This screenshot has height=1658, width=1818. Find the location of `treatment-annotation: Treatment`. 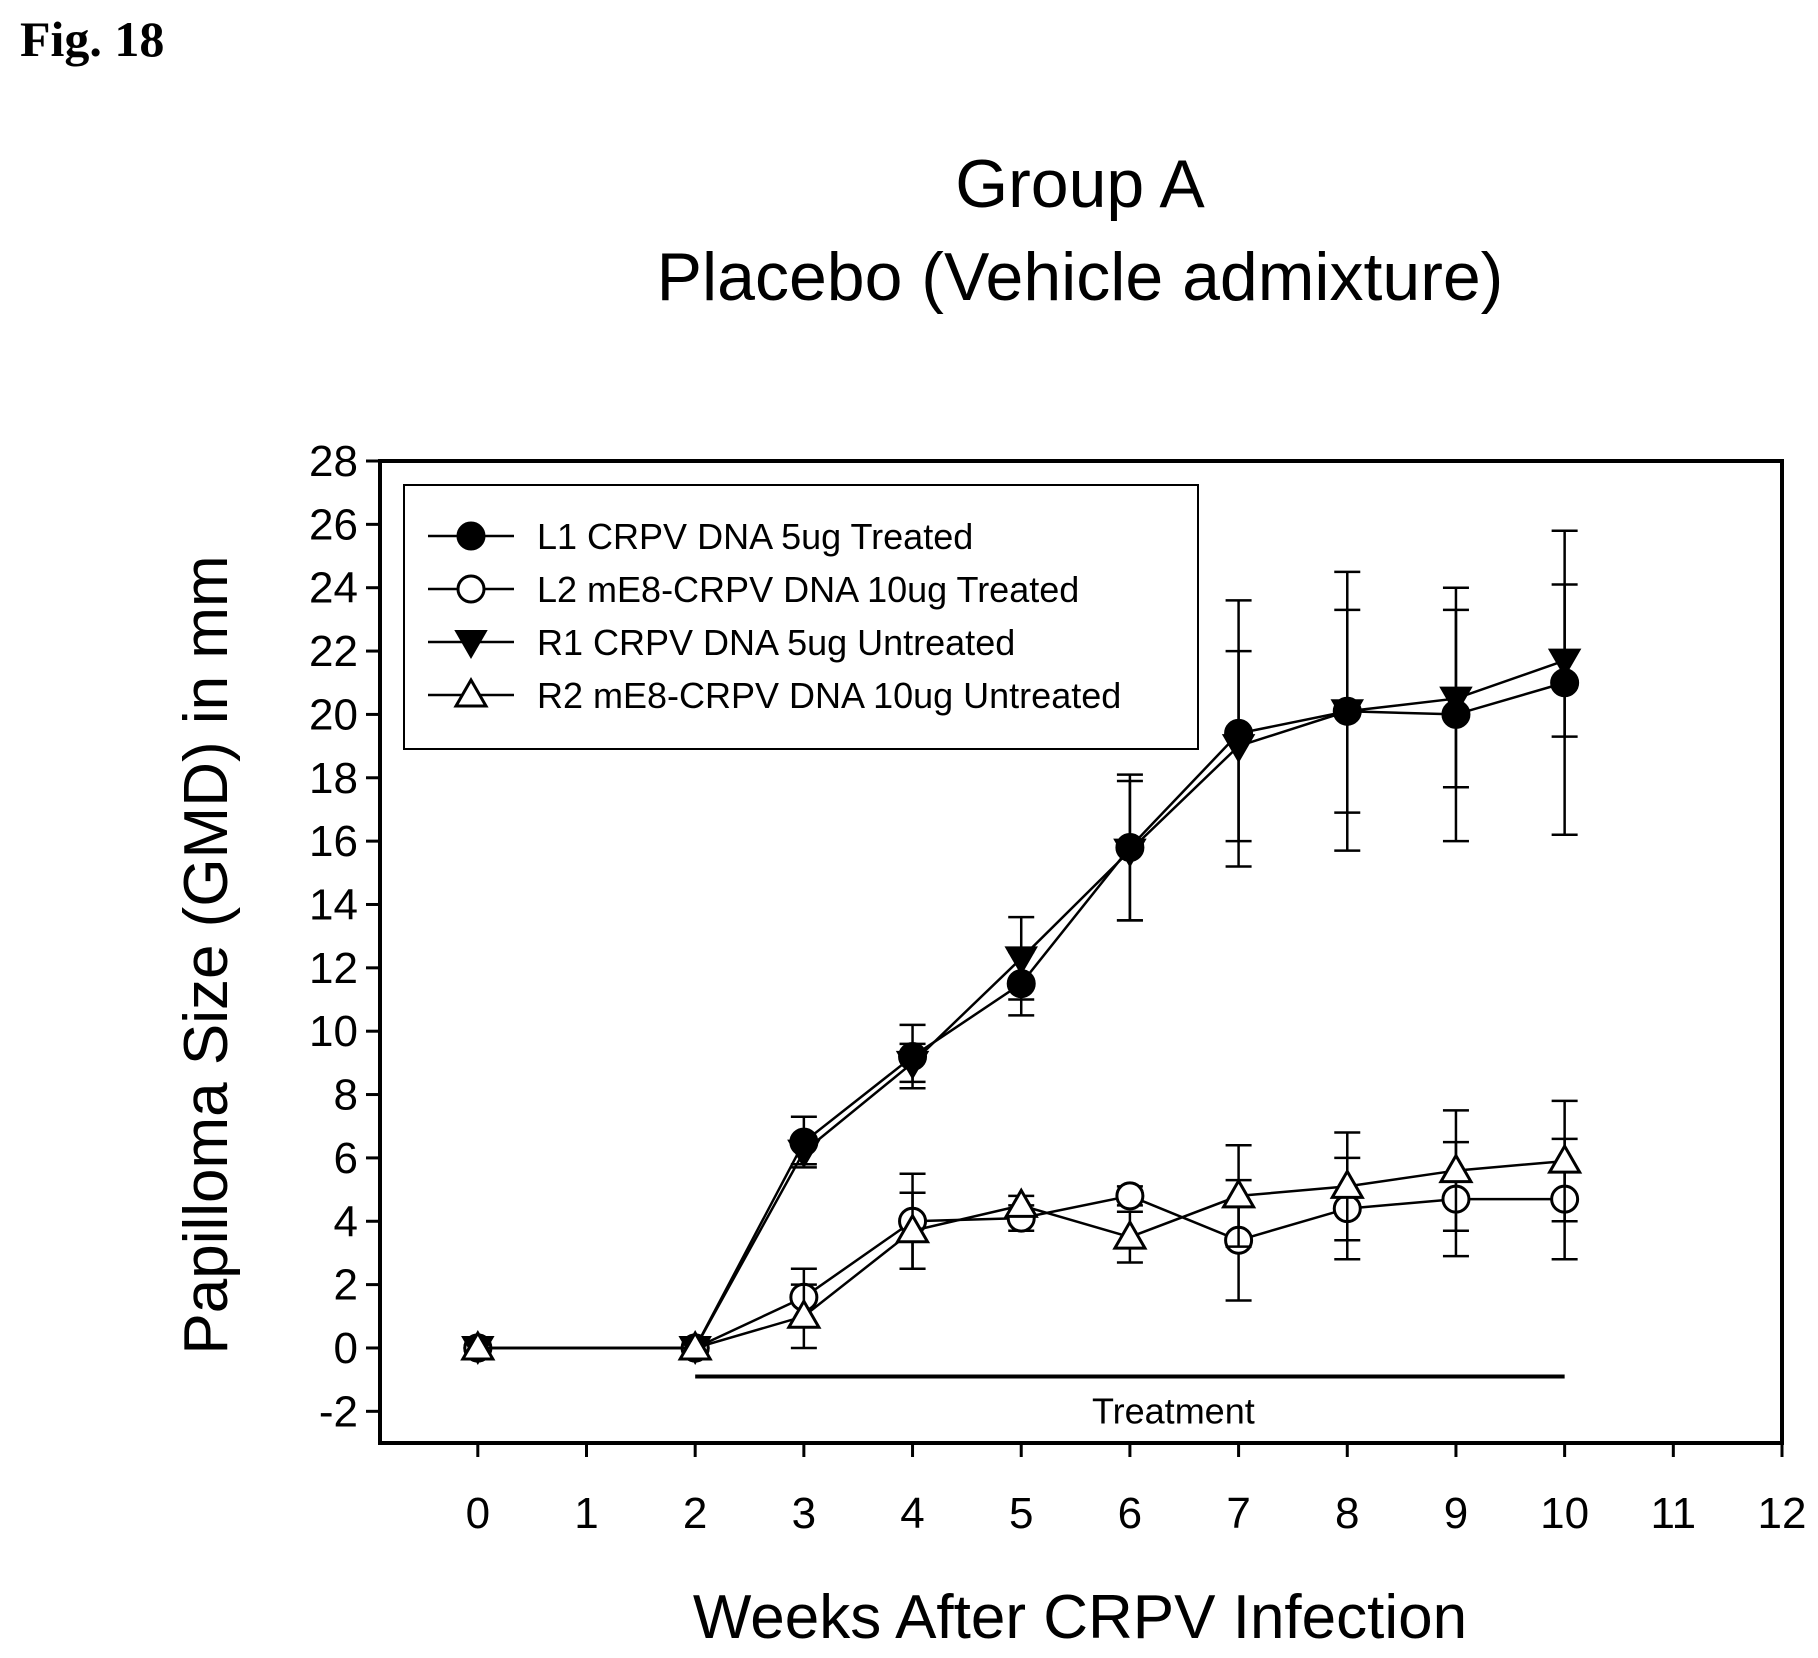

treatment-annotation: Treatment is located at coordinates (1130, 1402).